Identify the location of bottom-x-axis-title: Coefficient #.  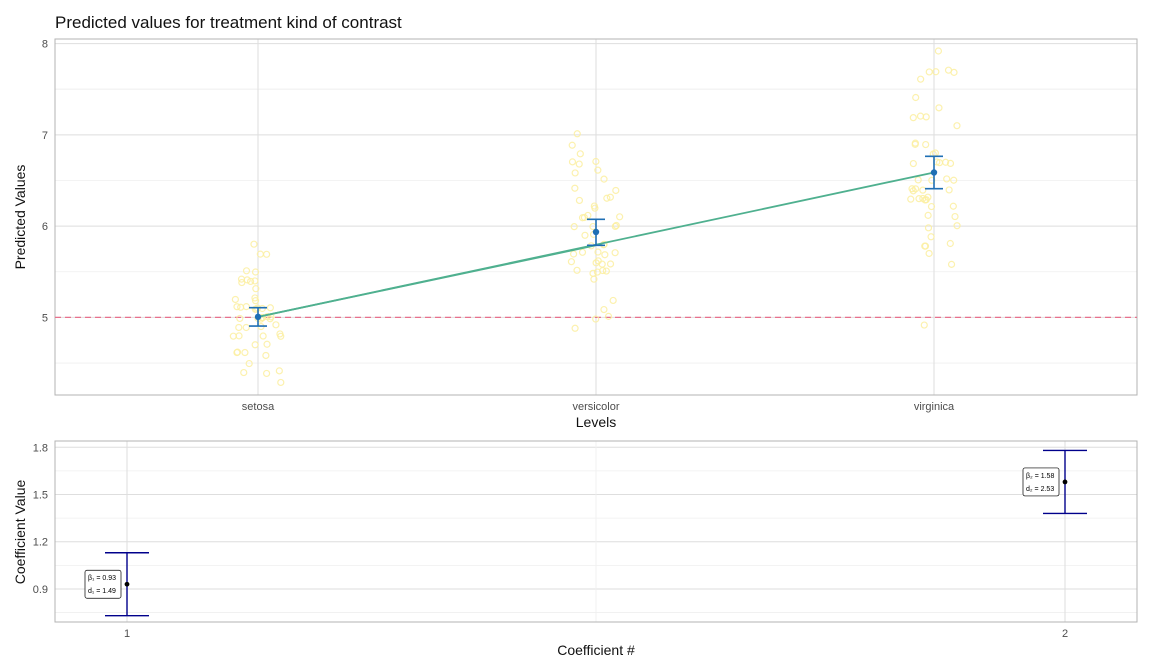
(596, 650).